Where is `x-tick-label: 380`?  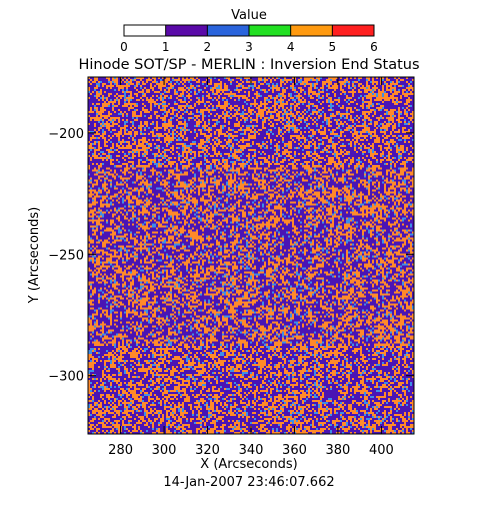
x-tick-label: 380 is located at coordinates (338, 450).